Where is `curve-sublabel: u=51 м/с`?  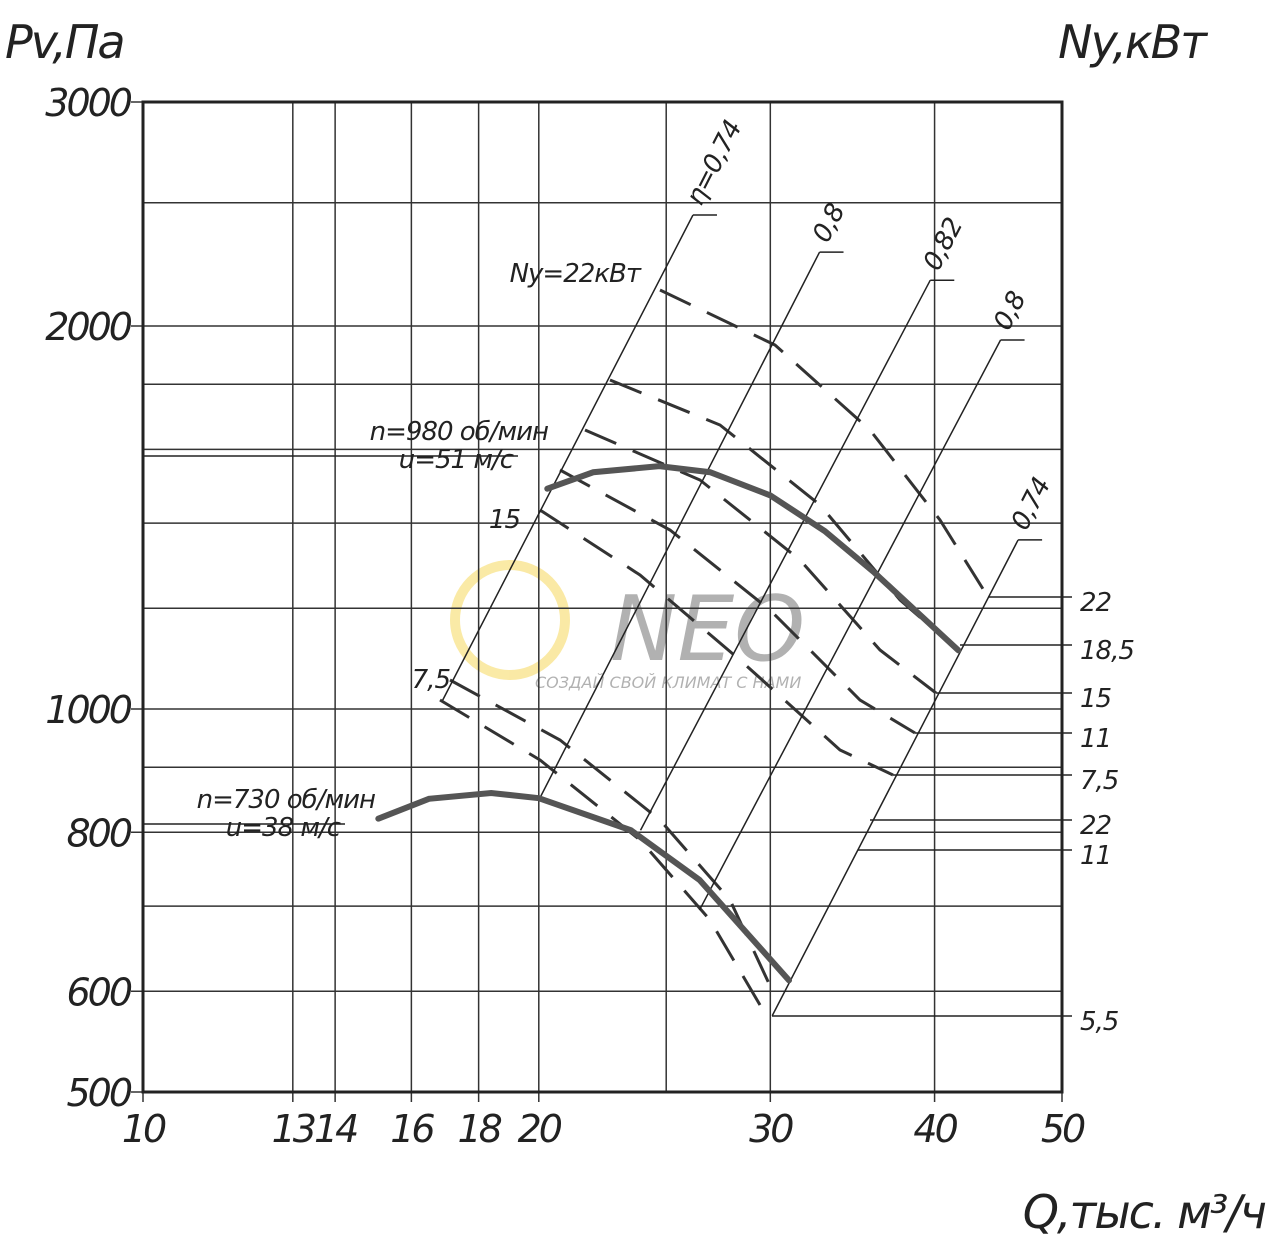
curve-sublabel: u=51 м/с is located at coordinates (456, 460).